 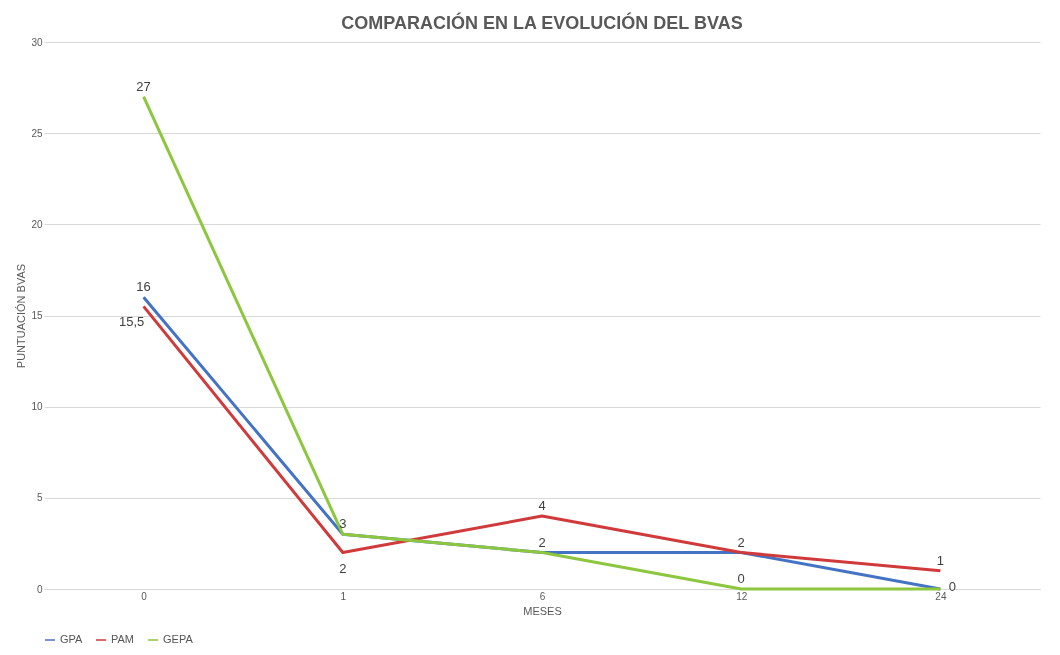 What do you see at coordinates (37, 315) in the screenshot?
I see `y-tick-label: 15` at bounding box center [37, 315].